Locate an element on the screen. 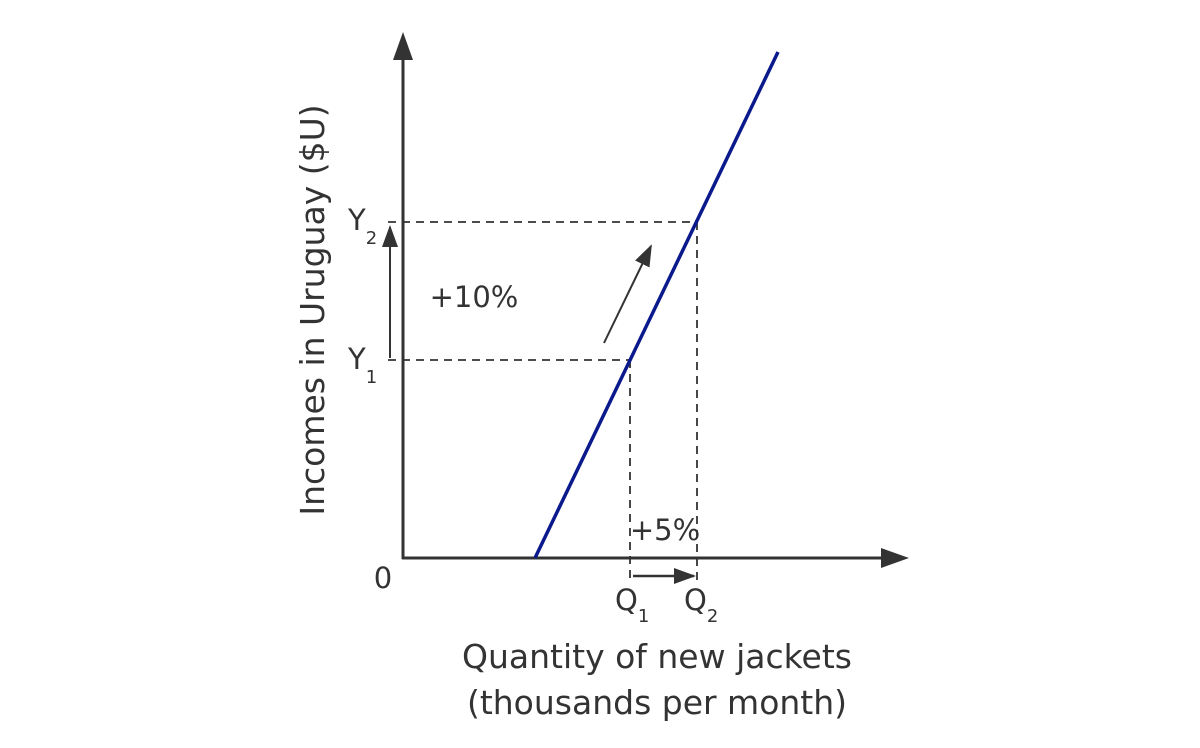  y-axis-label: Incomes in Uruguay ($U) is located at coordinates (312, 309).